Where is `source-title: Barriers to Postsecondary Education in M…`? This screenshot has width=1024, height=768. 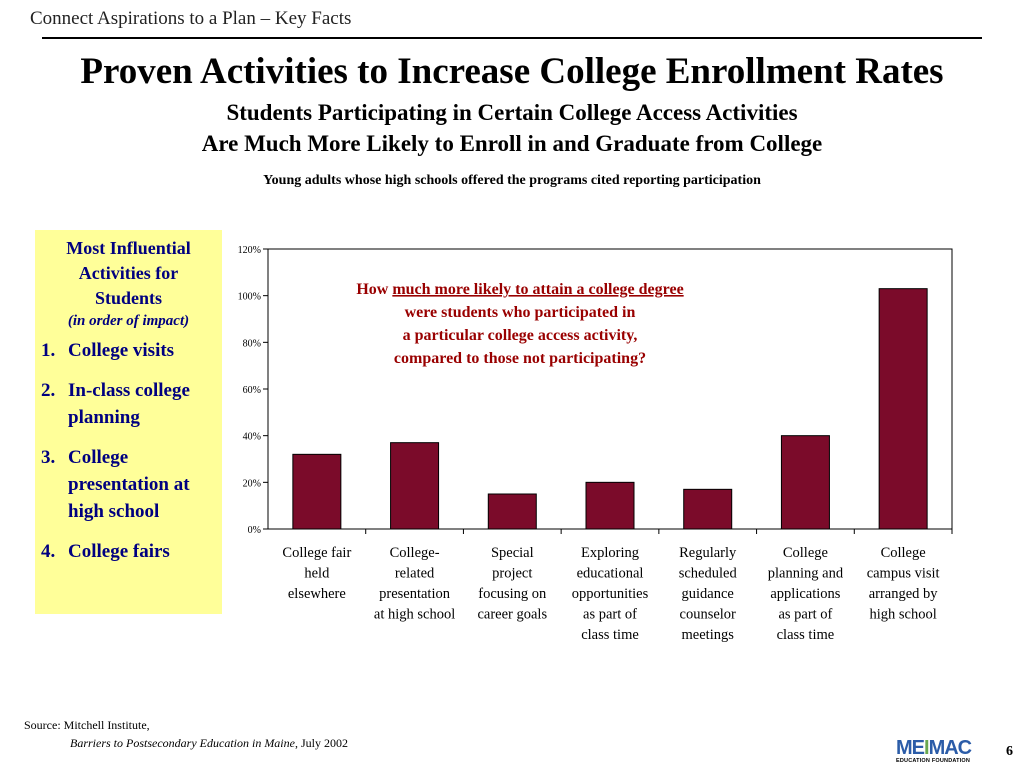 source-title: Barriers to Postsecondary Education in M… is located at coordinates (182, 743).